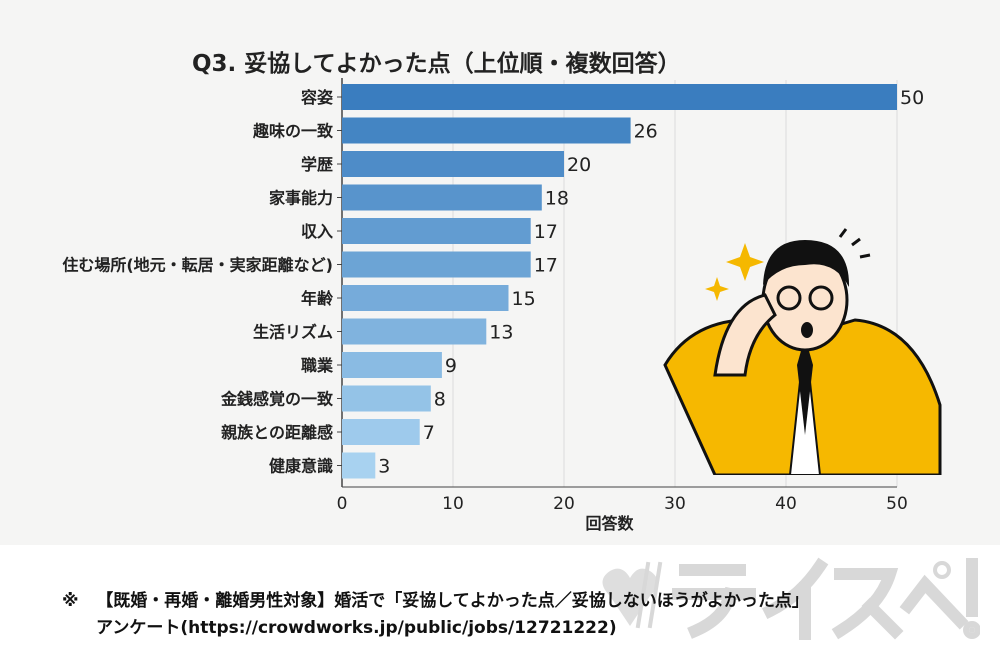 The height and width of the screenshot is (658, 1000). What do you see at coordinates (646, 132) in the screenshot?
I see `data-label: 26` at bounding box center [646, 132].